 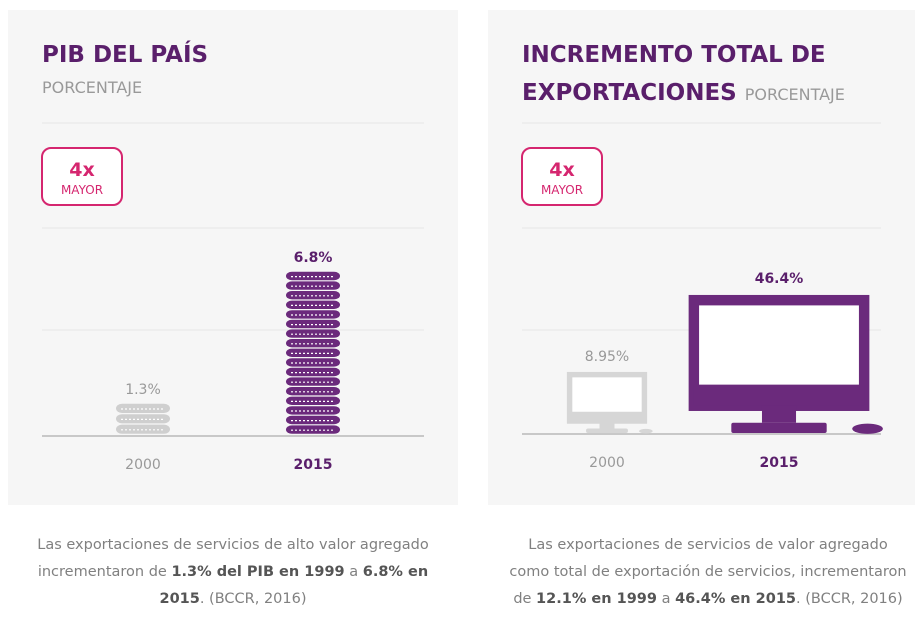 What do you see at coordinates (294, 585) in the screenshot?
I see `caption-text: 6.8% en 2015` at bounding box center [294, 585].